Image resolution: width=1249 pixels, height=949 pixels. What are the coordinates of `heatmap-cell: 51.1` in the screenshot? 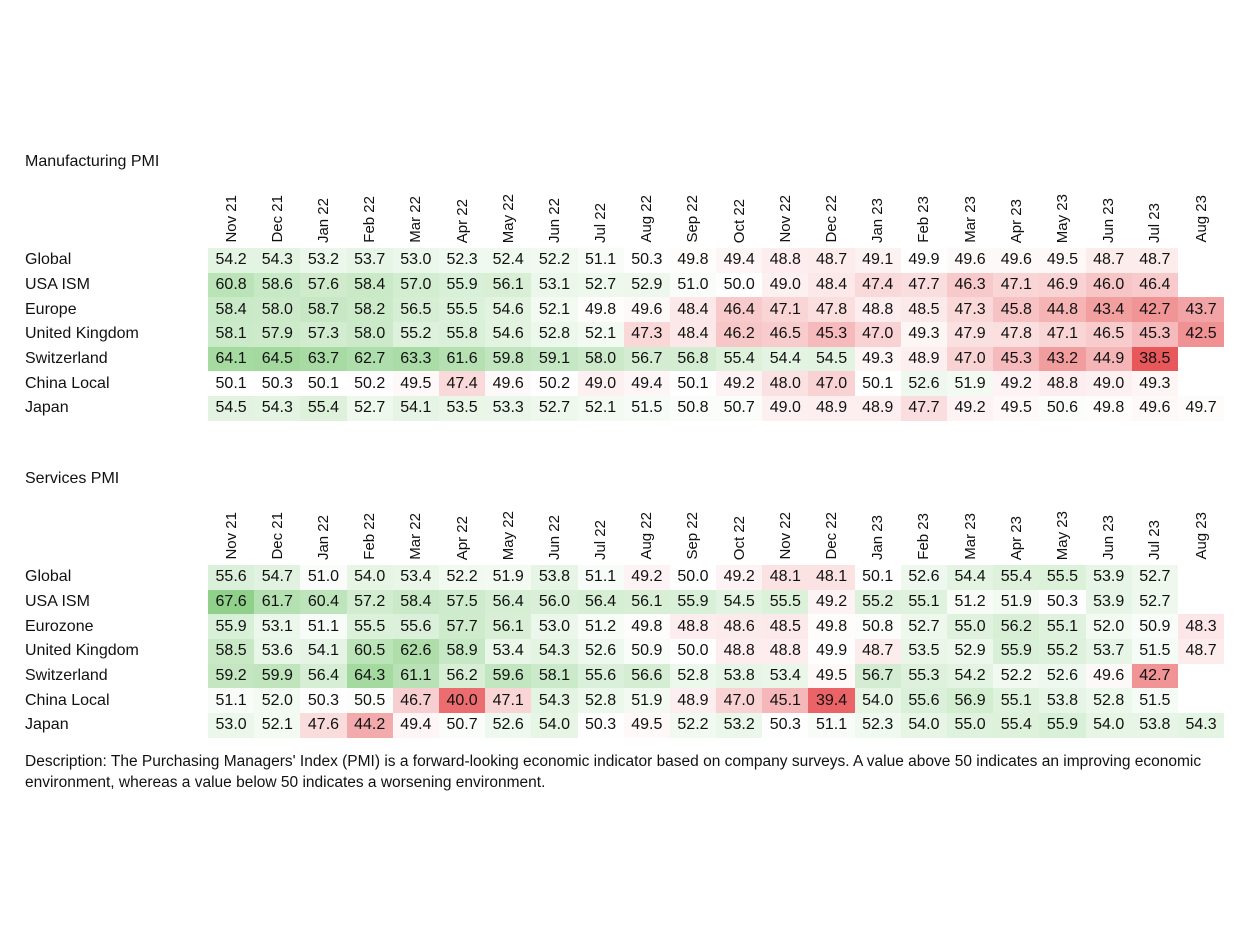 It's located at (600, 260).